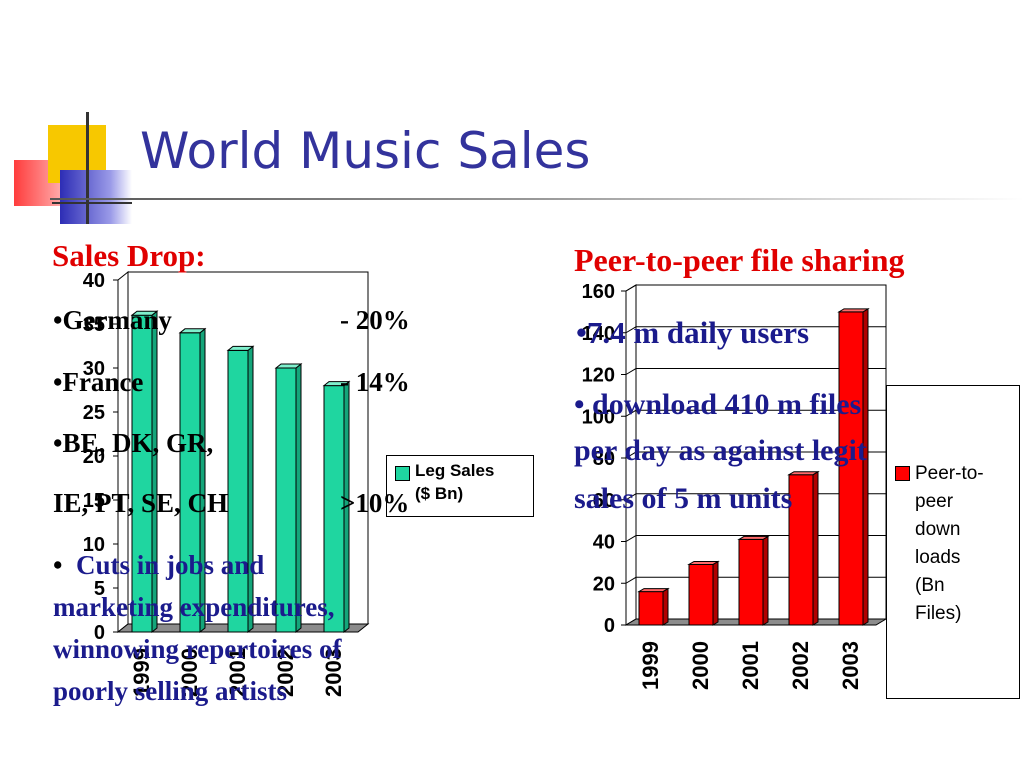 This screenshot has height=768, width=1024. What do you see at coordinates (365, 151) in the screenshot?
I see `slide-title: World Music Sales` at bounding box center [365, 151].